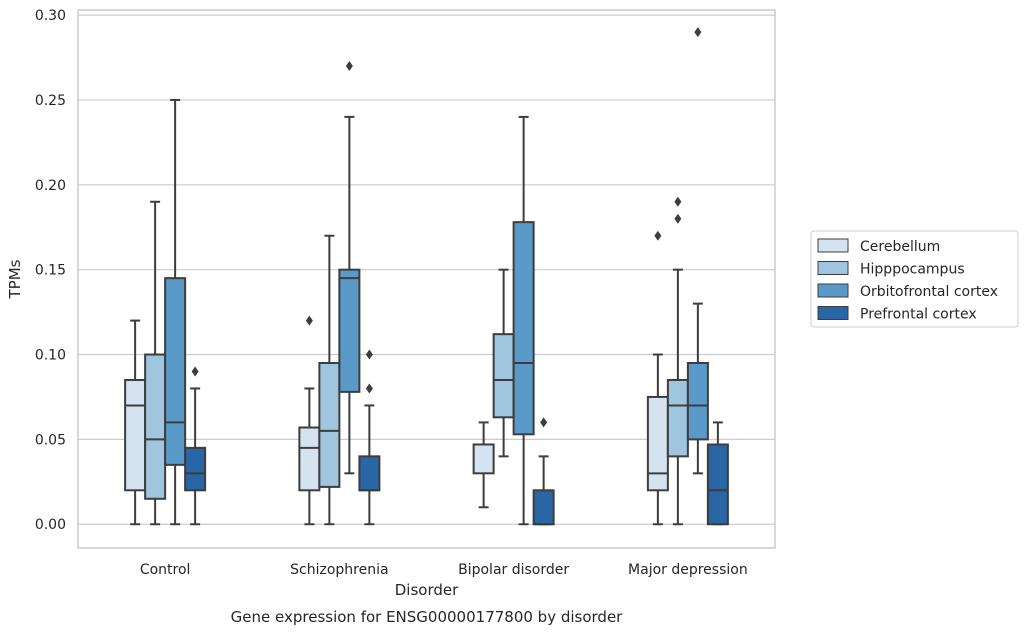 Image resolution: width=1028 pixels, height=634 pixels. Describe the element at coordinates (50, 186) in the screenshot. I see `y-tick-label: 0.20` at that location.